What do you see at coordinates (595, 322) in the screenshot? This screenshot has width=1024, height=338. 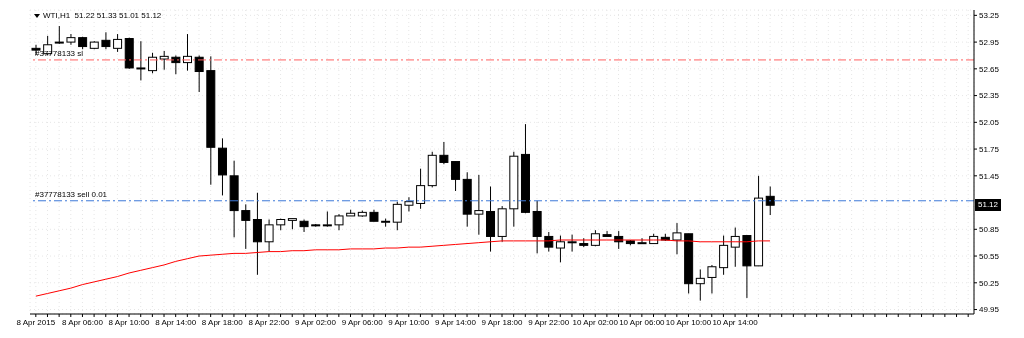 I see `x-tick-label: 10 Apr 02:00` at bounding box center [595, 322].